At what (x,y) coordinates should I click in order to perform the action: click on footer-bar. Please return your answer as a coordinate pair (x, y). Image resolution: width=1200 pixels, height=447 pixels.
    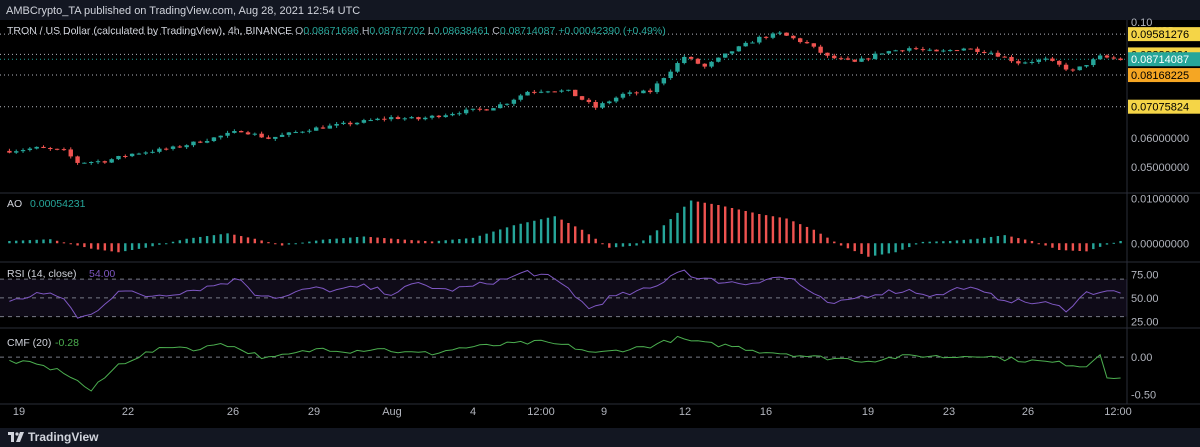
    Looking at the image, I should click on (600, 437).